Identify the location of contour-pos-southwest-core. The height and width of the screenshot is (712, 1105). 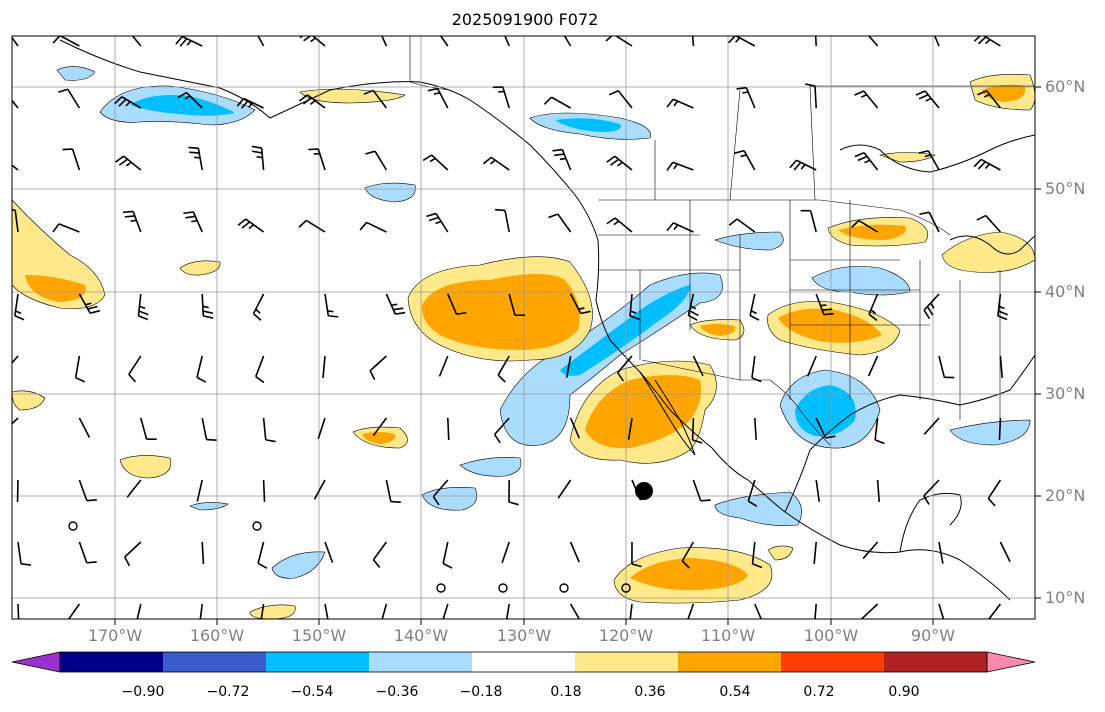
(830, 325).